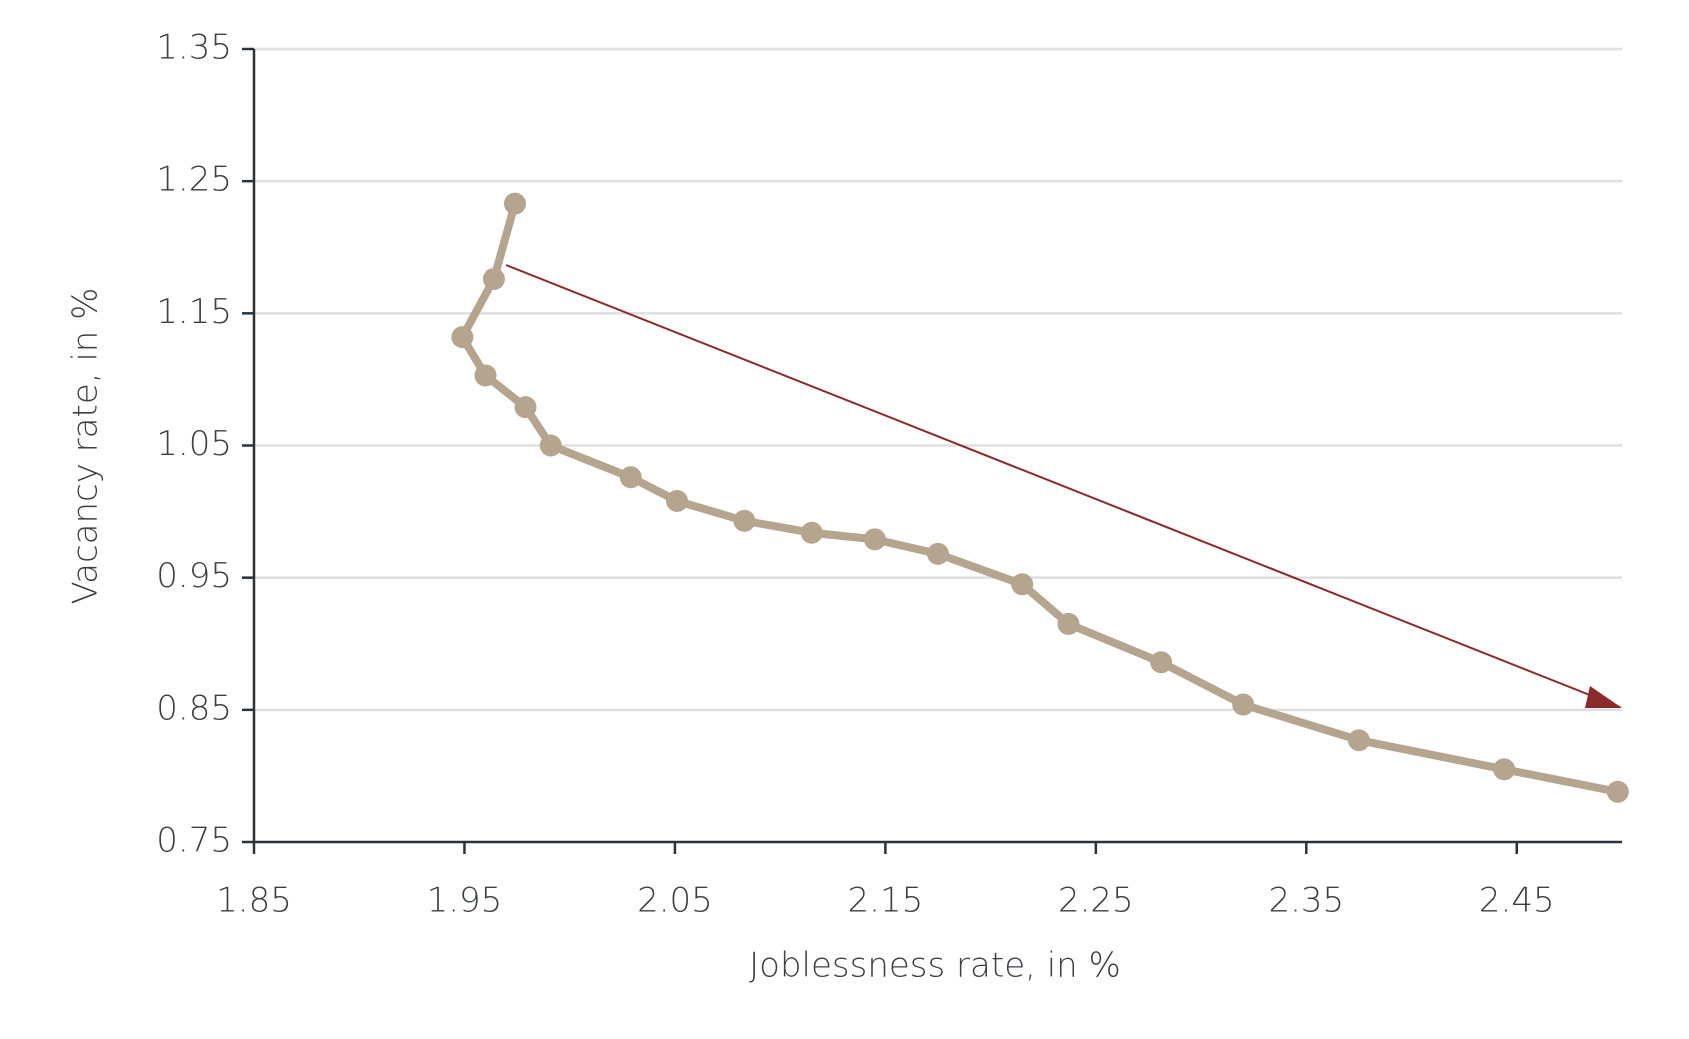 The width and height of the screenshot is (1689, 1039). I want to click on arrow-head, so click(1603, 697).